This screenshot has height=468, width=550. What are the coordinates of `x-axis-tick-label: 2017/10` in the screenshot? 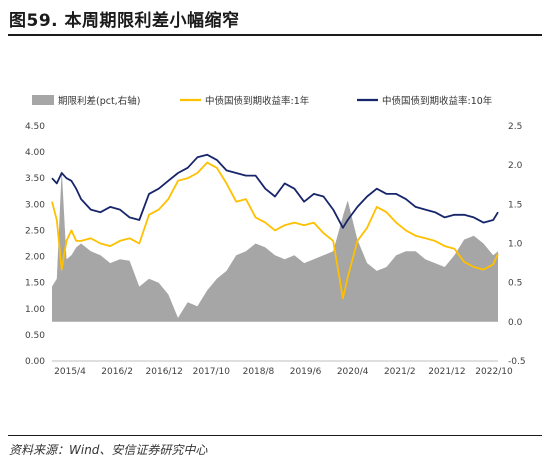 It's located at (212, 372).